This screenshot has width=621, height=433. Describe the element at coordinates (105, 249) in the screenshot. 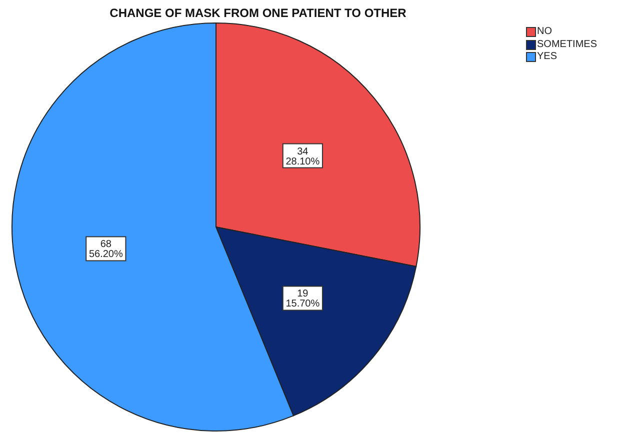

I see `data-label: 68 56.20%` at that location.